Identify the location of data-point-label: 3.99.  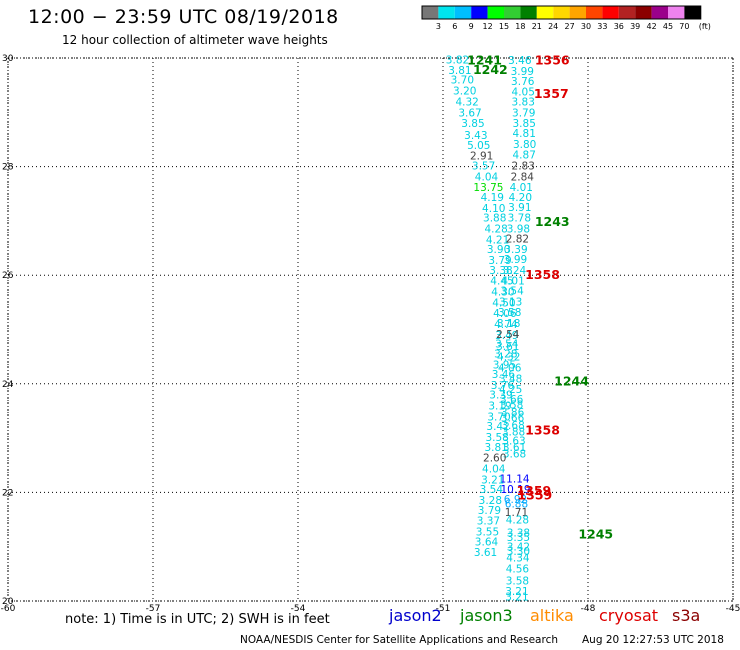
(515, 260).